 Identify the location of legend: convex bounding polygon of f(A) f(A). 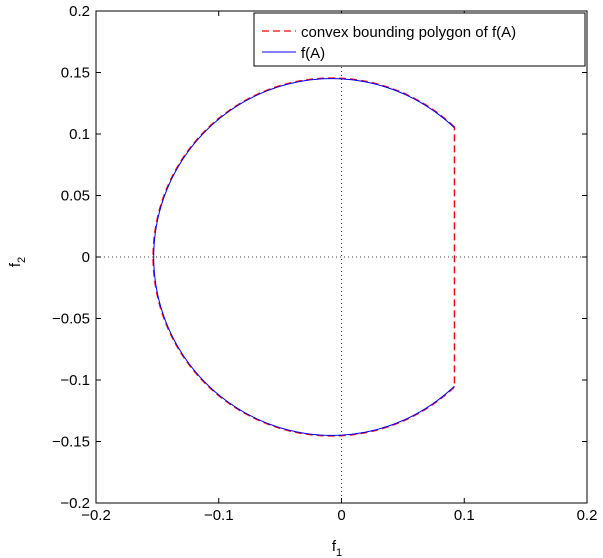
(419, 39).